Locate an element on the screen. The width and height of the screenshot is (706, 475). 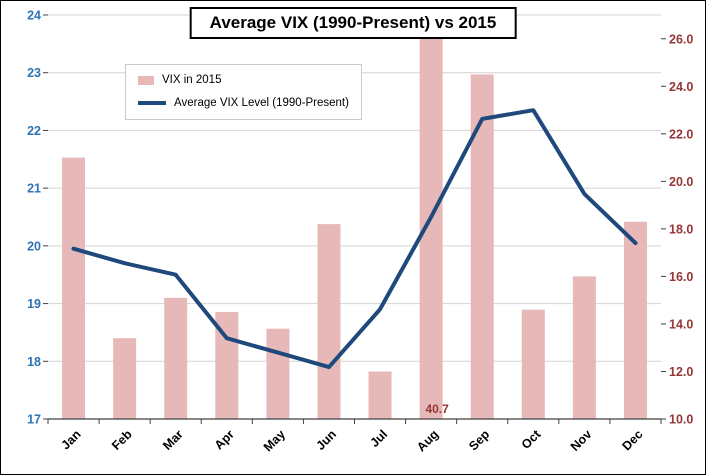
right-axis-label: 22.0 is located at coordinates (681, 134).